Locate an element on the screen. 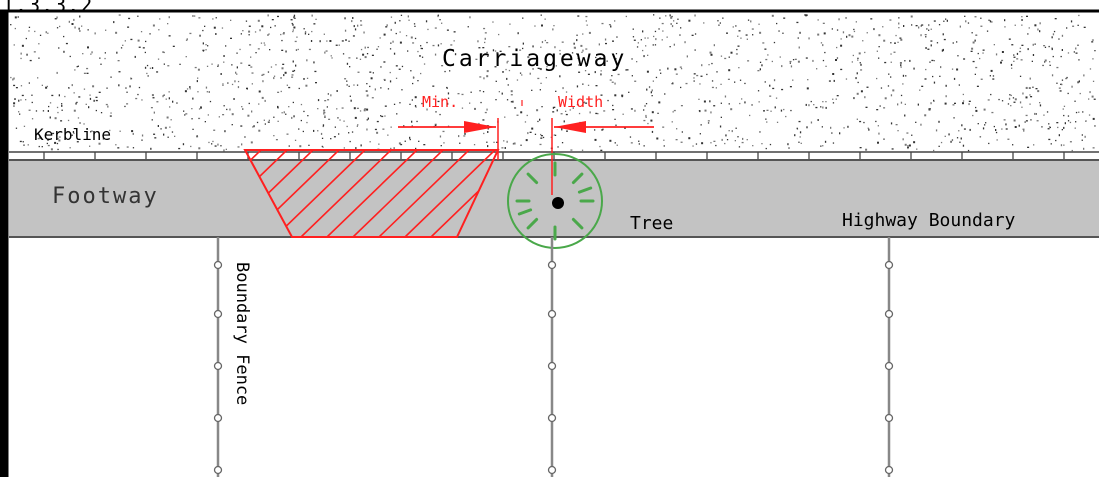 This screenshot has height=477, width=1099. dimension-left-arrow-head is located at coordinates (480, 127).